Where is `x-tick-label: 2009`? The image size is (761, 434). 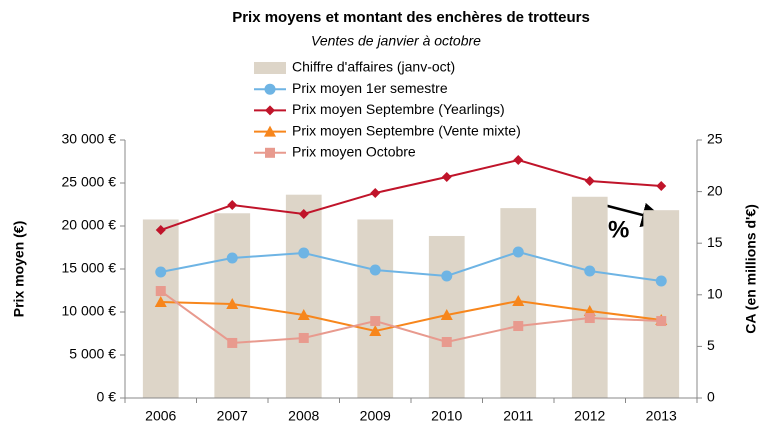
x-tick-label: 2009 is located at coordinates (375, 416).